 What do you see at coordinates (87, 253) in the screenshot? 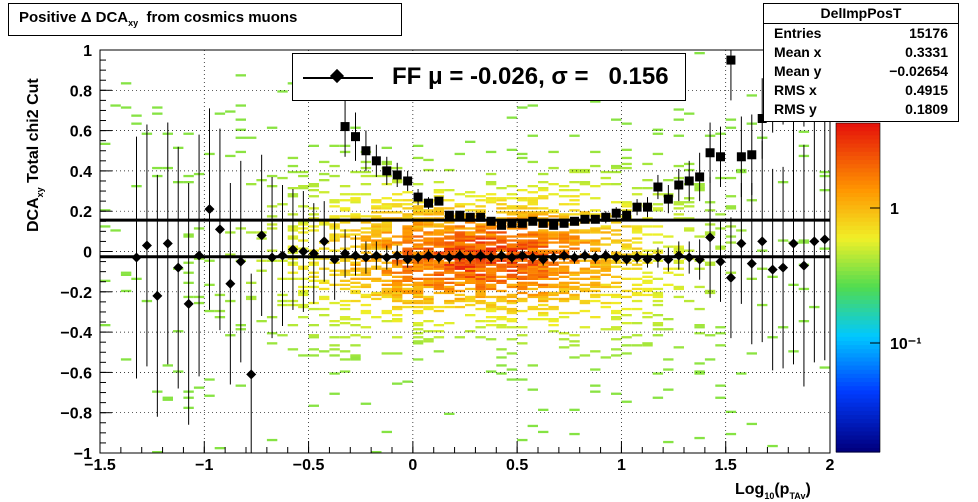
I see `y-tick-label: 0` at bounding box center [87, 253].